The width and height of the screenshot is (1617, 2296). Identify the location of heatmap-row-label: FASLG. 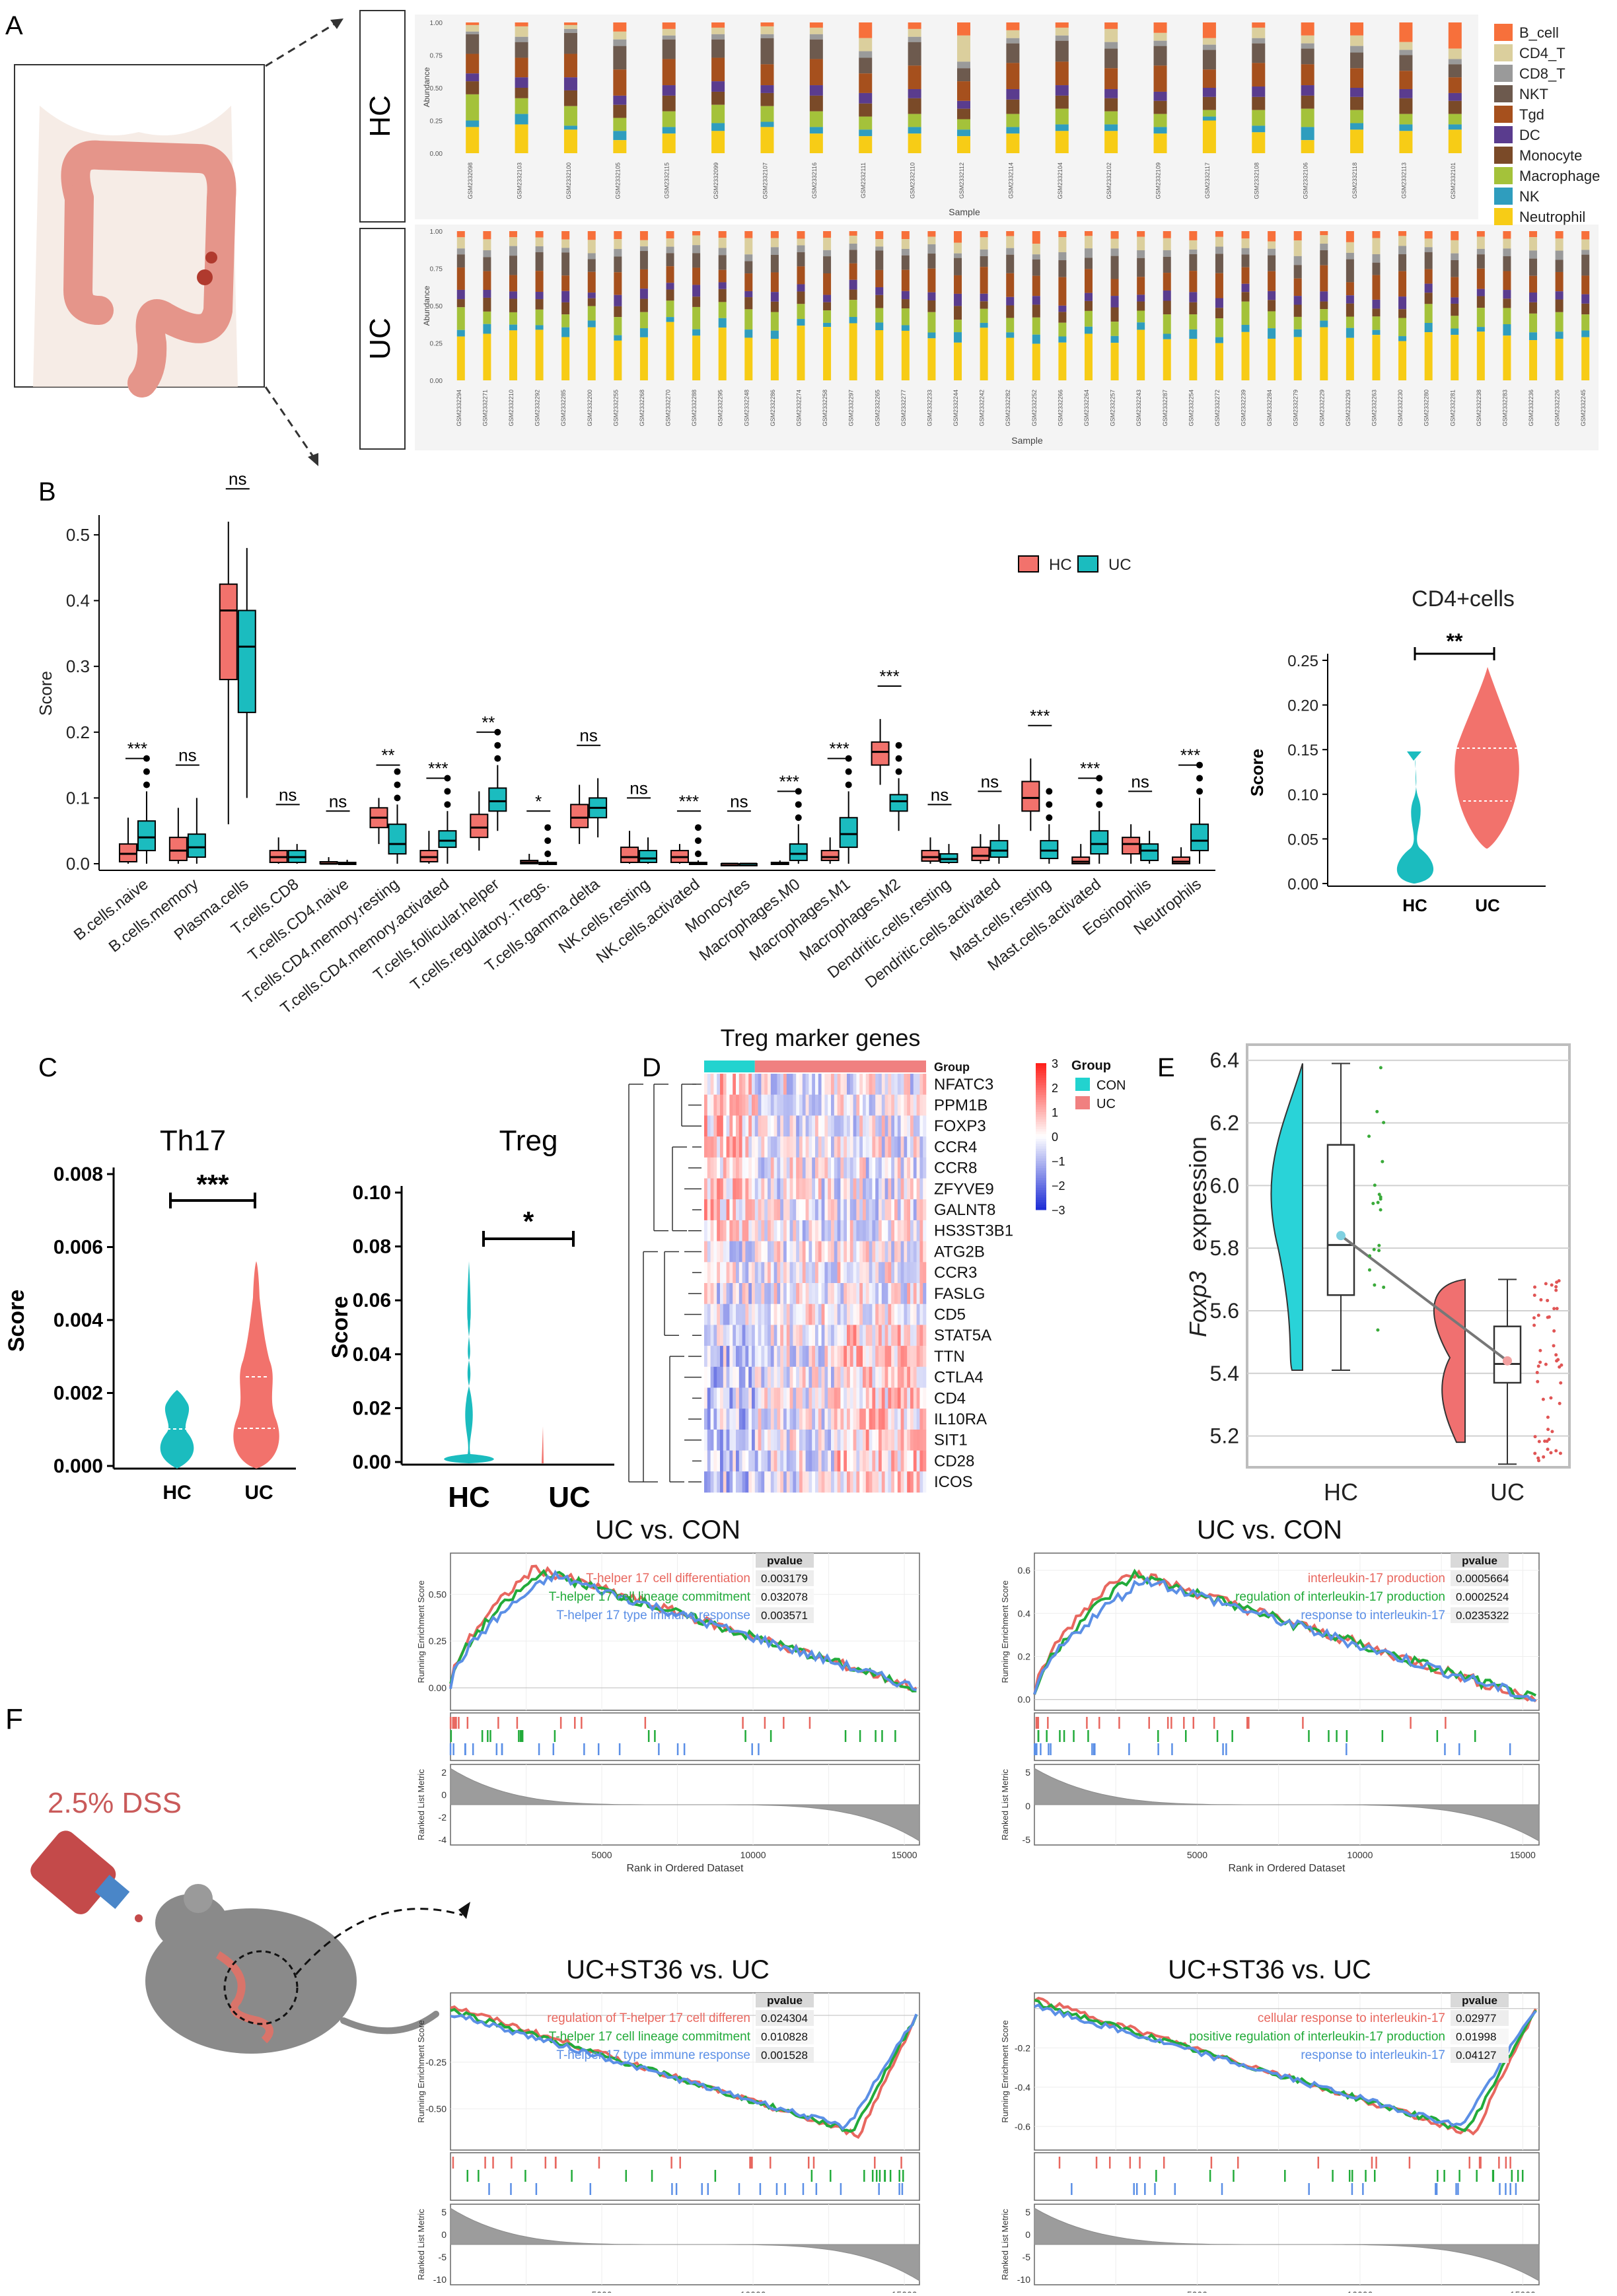
(959, 1294).